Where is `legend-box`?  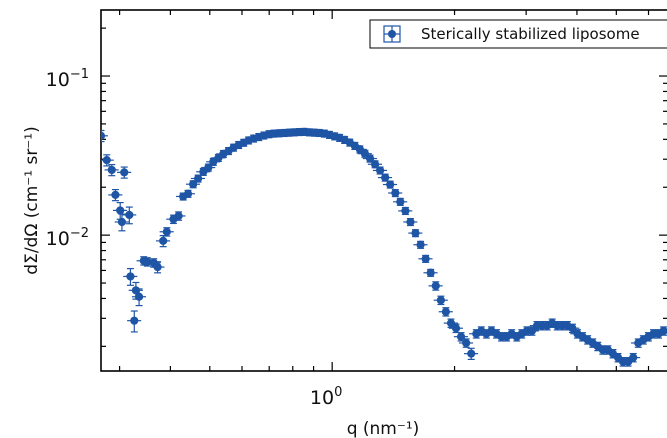 legend-box is located at coordinates (518, 34).